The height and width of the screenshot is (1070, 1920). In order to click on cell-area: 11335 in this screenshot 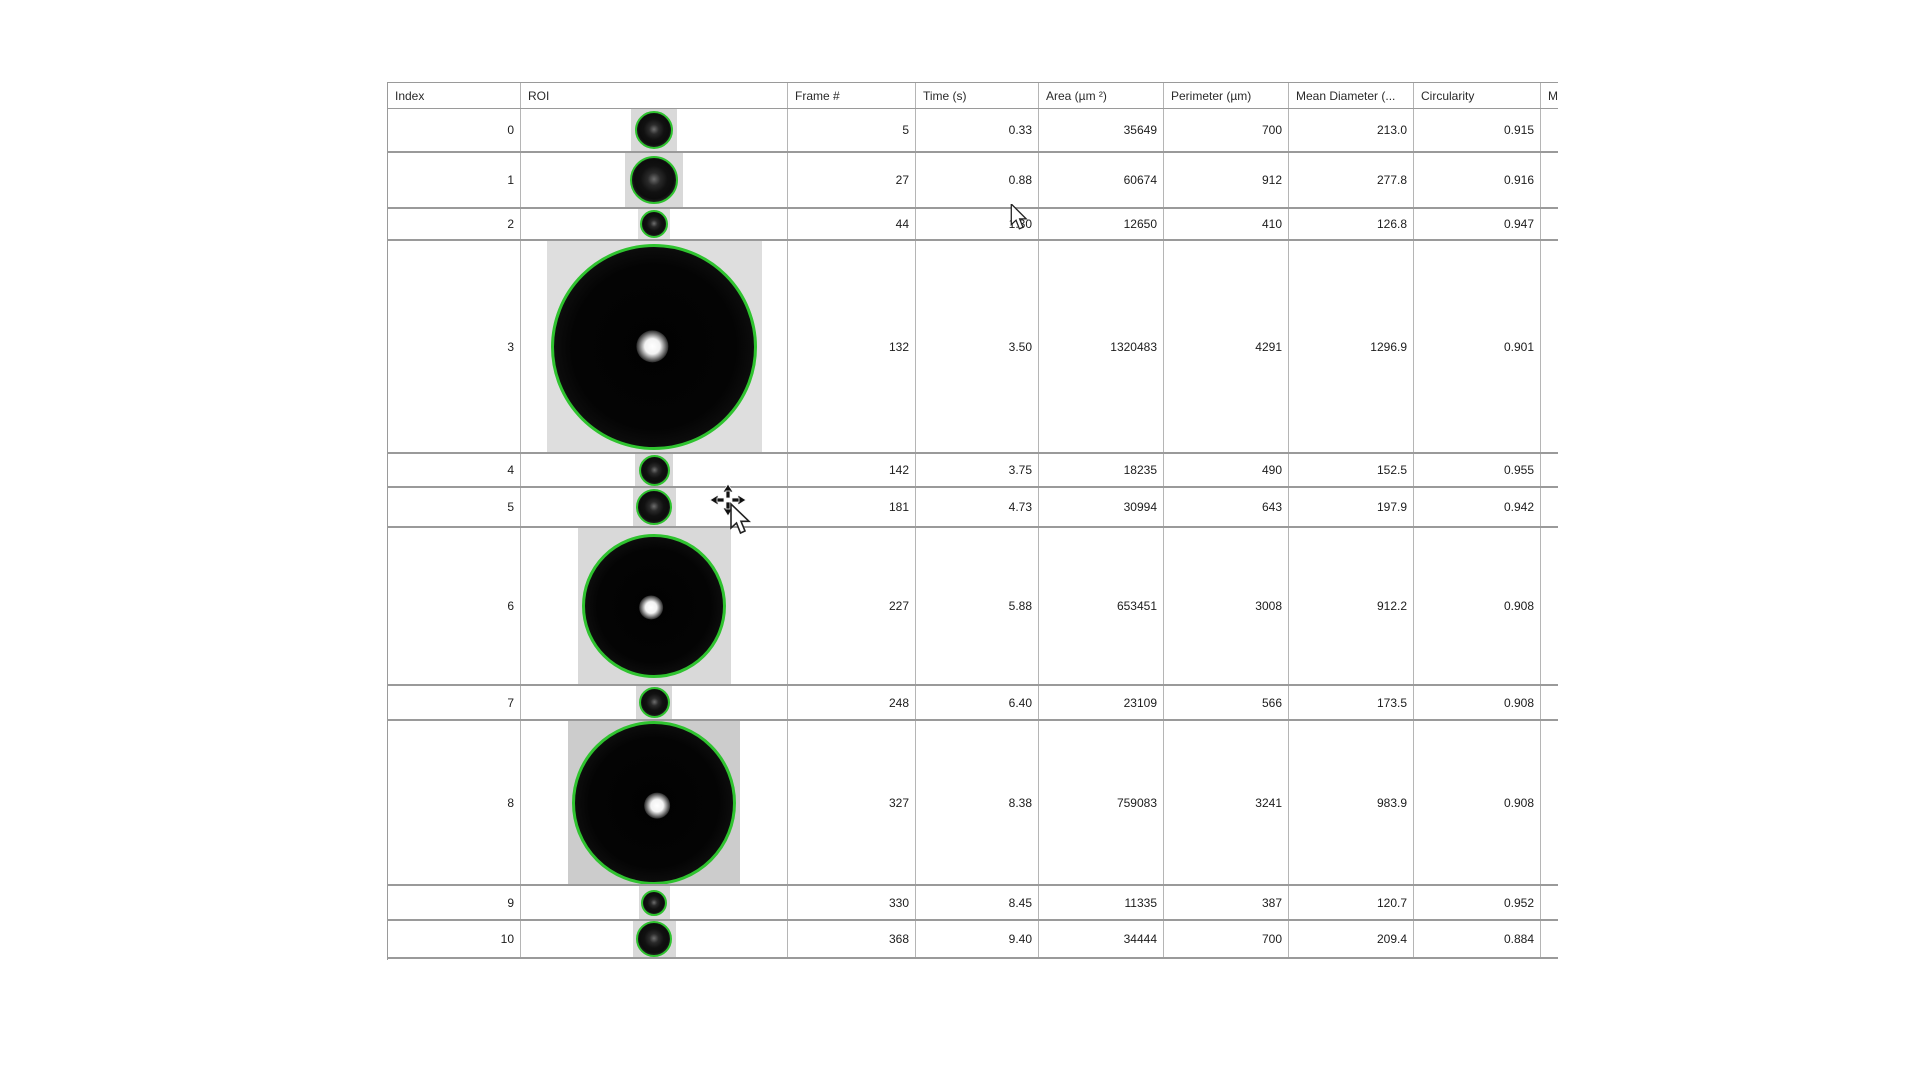, I will do `click(1101, 902)`.